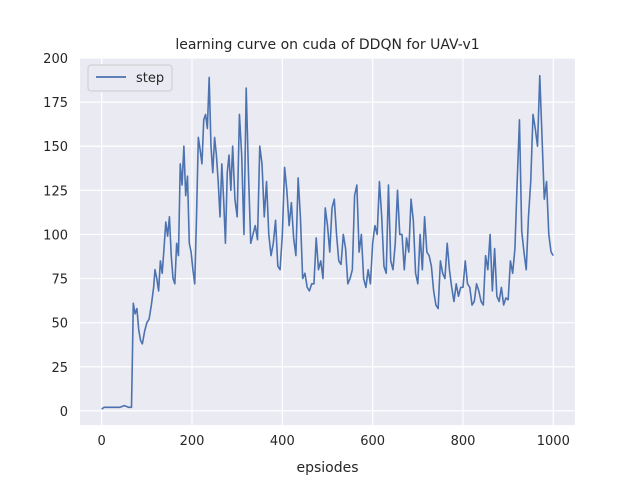 The width and height of the screenshot is (640, 480). I want to click on x-tick-label: 600, so click(372, 441).